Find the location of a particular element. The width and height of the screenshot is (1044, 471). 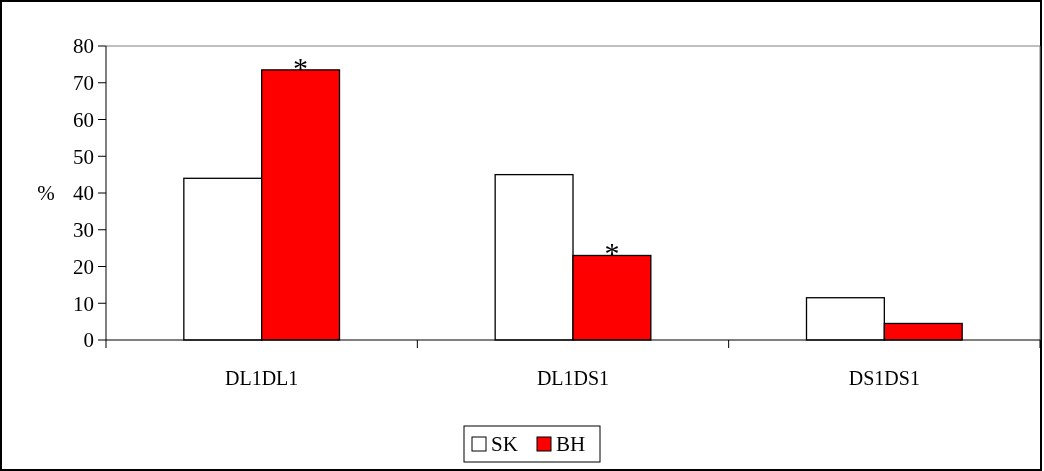

y-tick-label: 70 is located at coordinates (83, 83).